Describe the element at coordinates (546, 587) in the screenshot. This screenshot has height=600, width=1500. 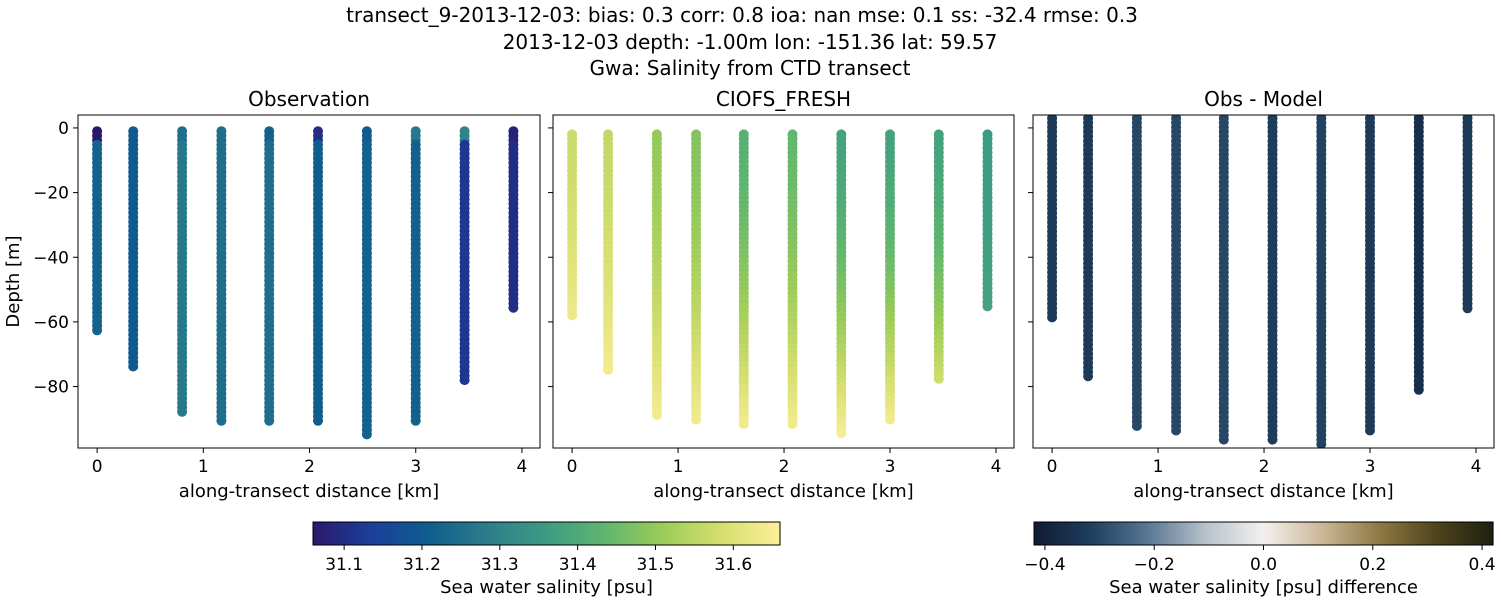
I see `colorbar-label: Sea water salinity [psu]` at that location.